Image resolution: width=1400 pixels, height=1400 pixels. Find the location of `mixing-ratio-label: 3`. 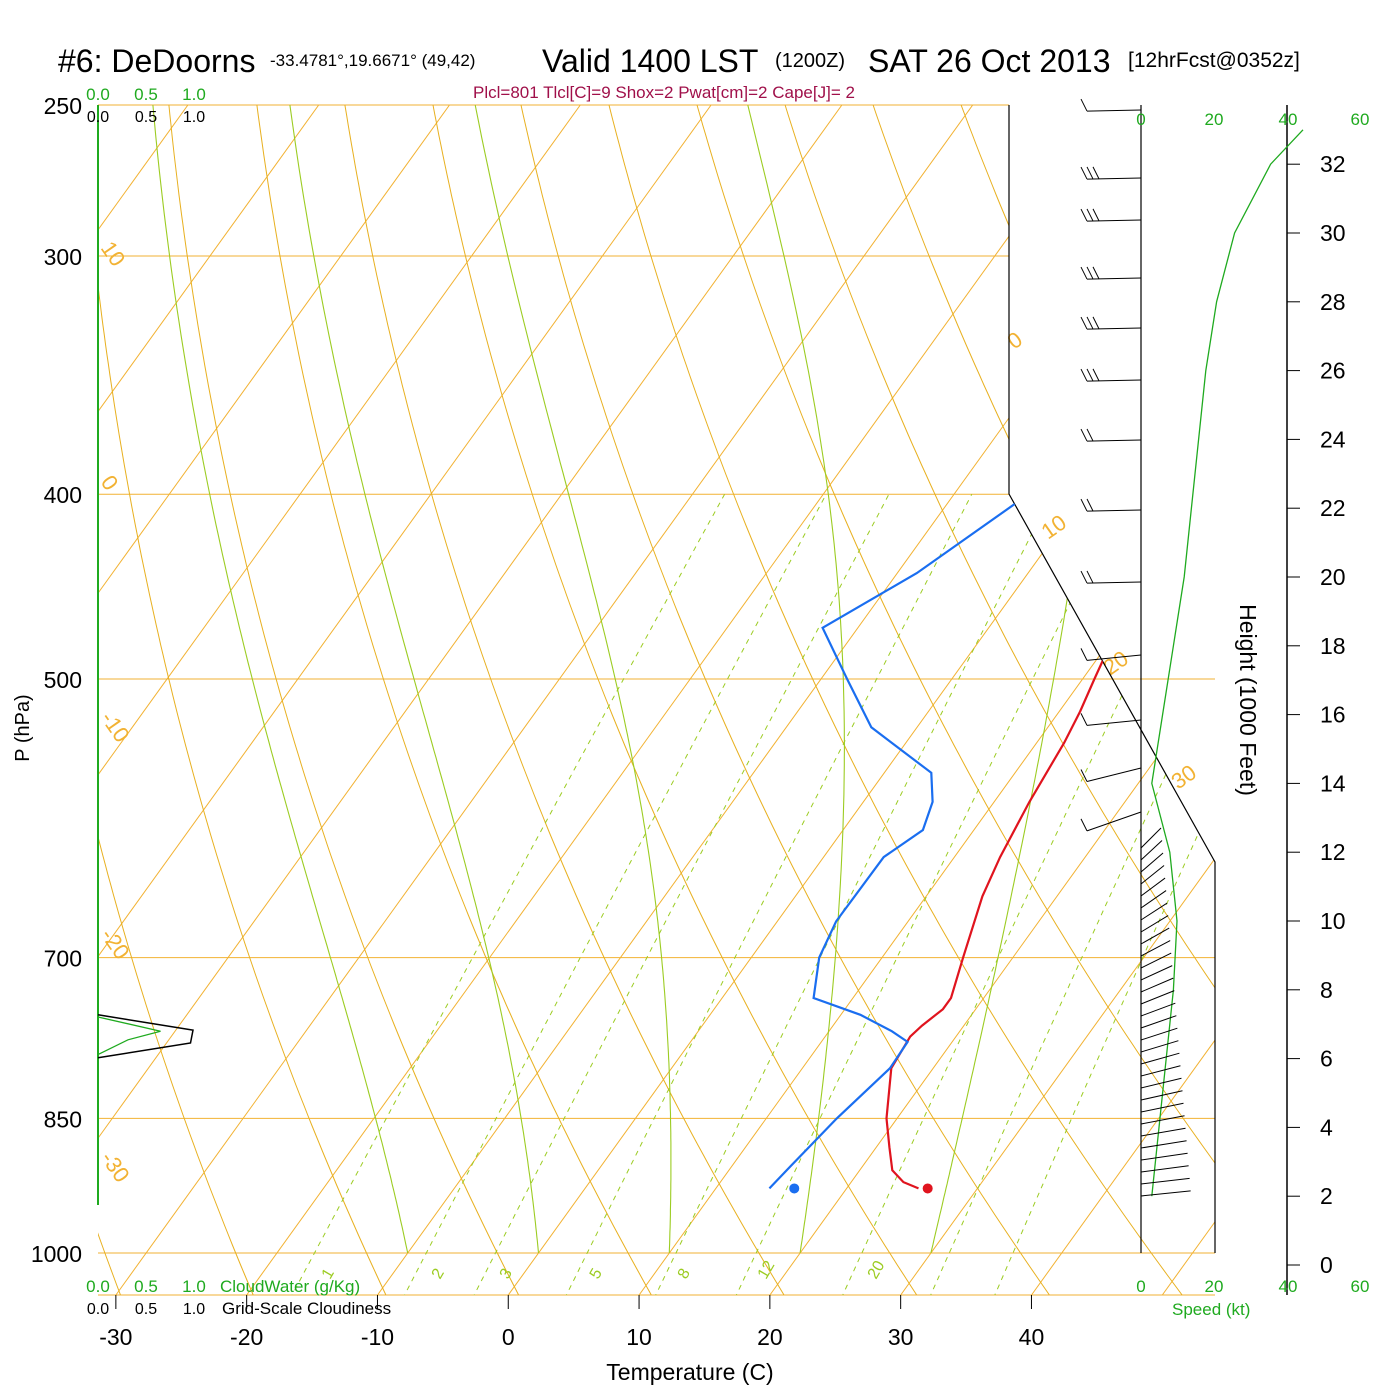

mixing-ratio-label: 3 is located at coordinates (506, 1274).